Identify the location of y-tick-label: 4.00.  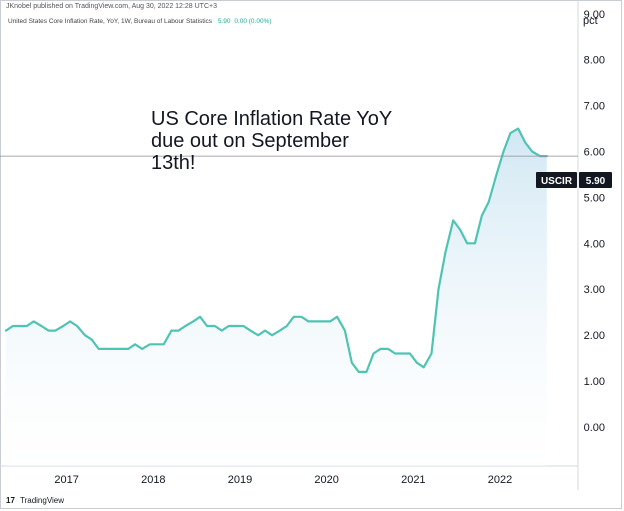
(594, 244).